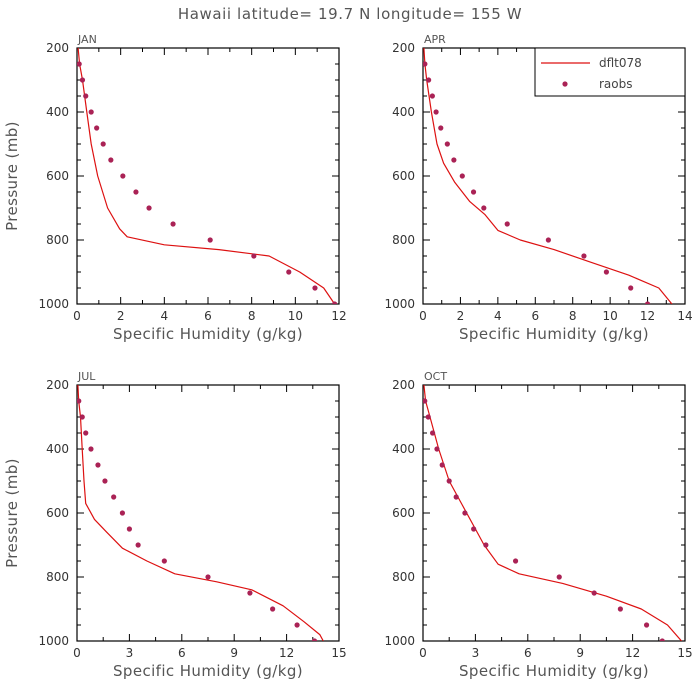 This screenshot has width=700, height=700. Describe the element at coordinates (252, 316) in the screenshot. I see `x-tick-label: 8` at that location.